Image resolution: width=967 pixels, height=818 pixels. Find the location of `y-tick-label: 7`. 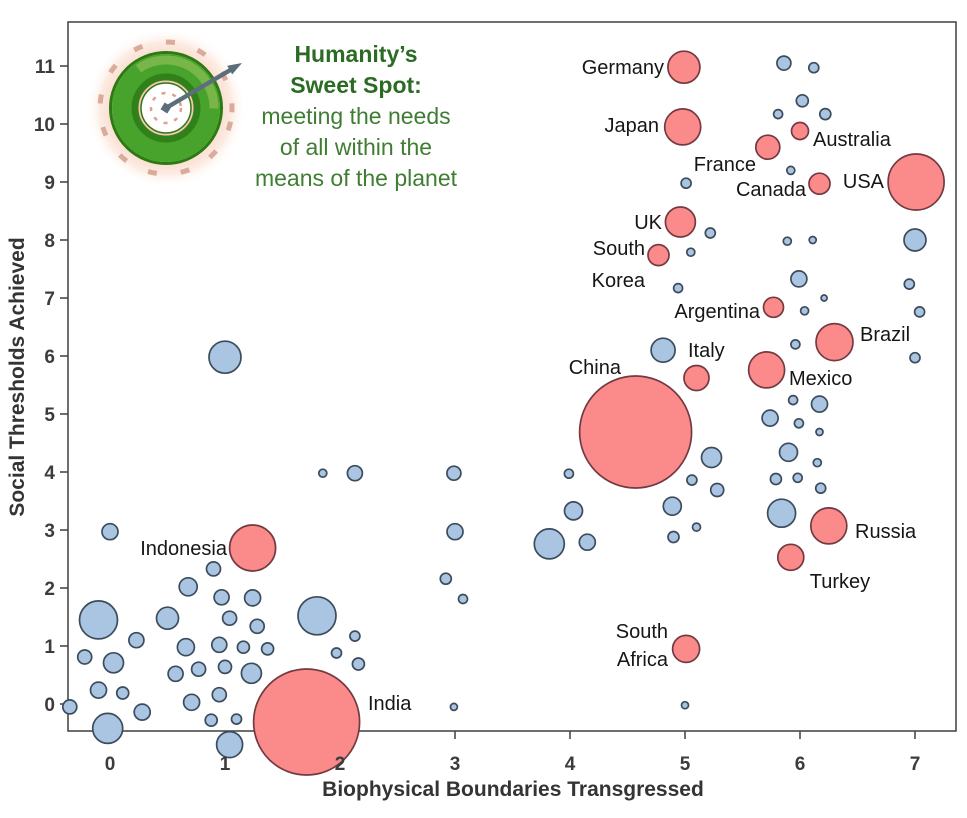

y-tick-label: 7 is located at coordinates (49, 299).